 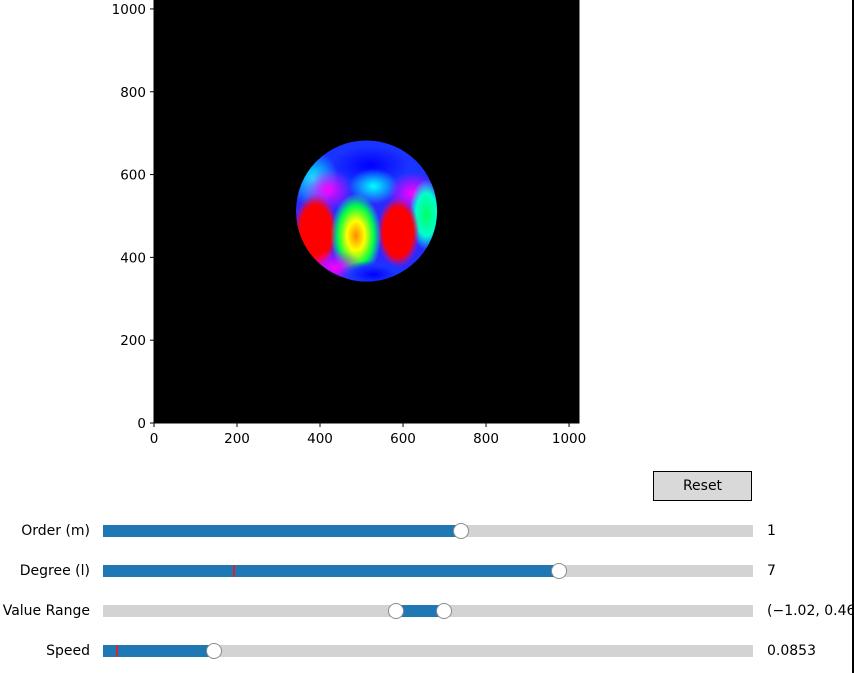 What do you see at coordinates (237, 439) in the screenshot?
I see `x-tick-label: 200` at bounding box center [237, 439].